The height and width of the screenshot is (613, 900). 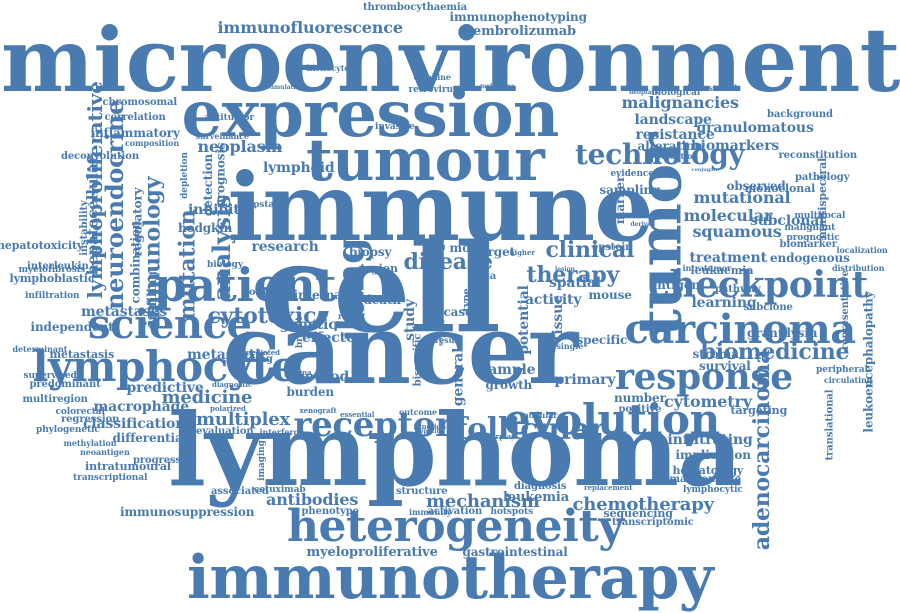 I want to click on cloud-word: transcriptional, so click(x=110, y=477).